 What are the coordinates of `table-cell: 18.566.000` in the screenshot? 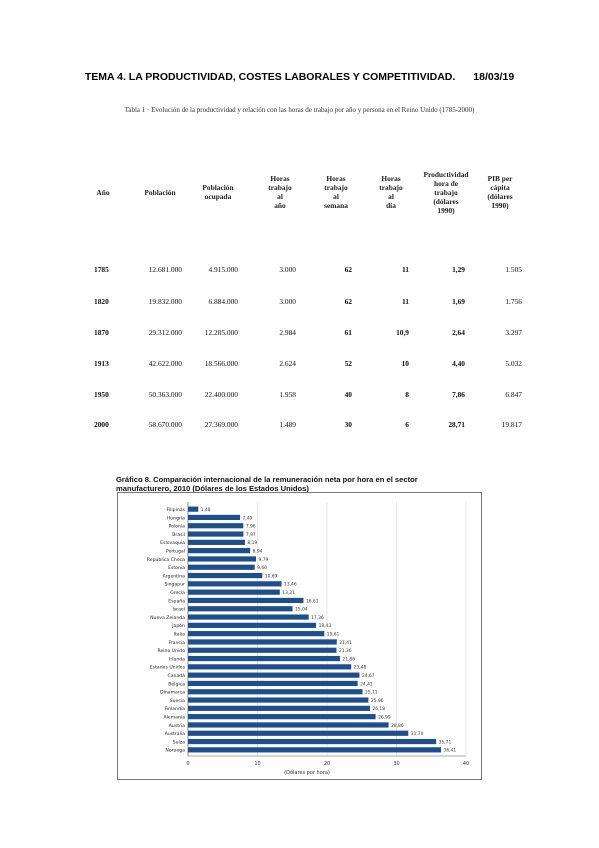 It's located at (221, 363).